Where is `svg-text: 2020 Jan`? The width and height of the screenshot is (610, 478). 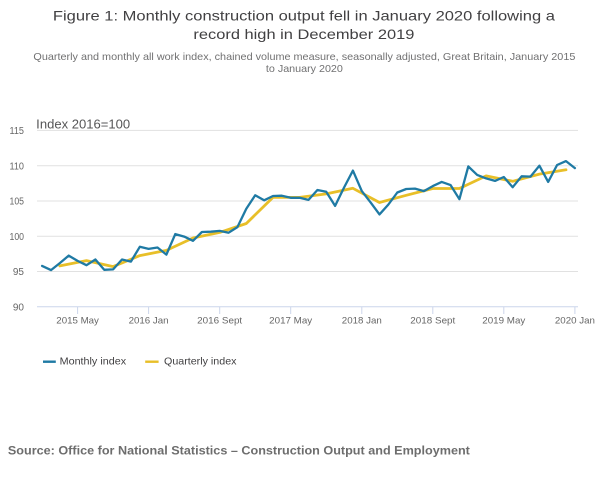 svg-text: 2020 Jan is located at coordinates (575, 321).